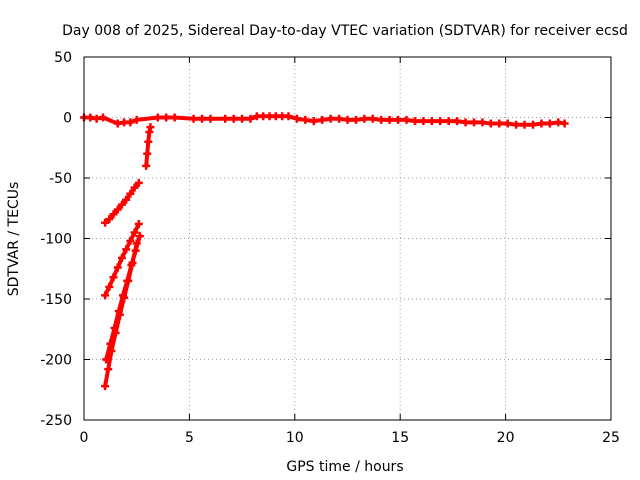 This screenshot has width=640, height=480. I want to click on y-tick-label: -50, so click(60, 179).